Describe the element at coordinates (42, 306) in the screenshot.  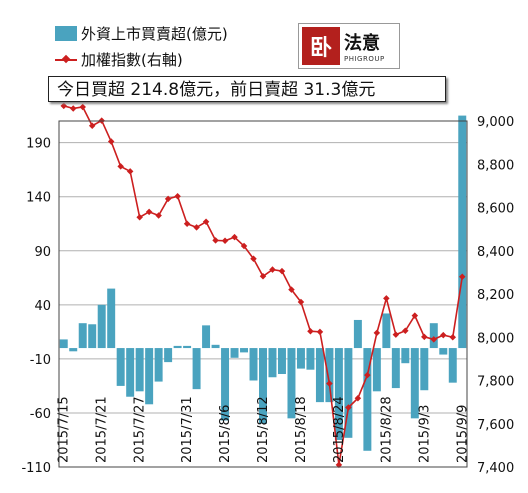
I see `left-tick-label: 40` at that location.